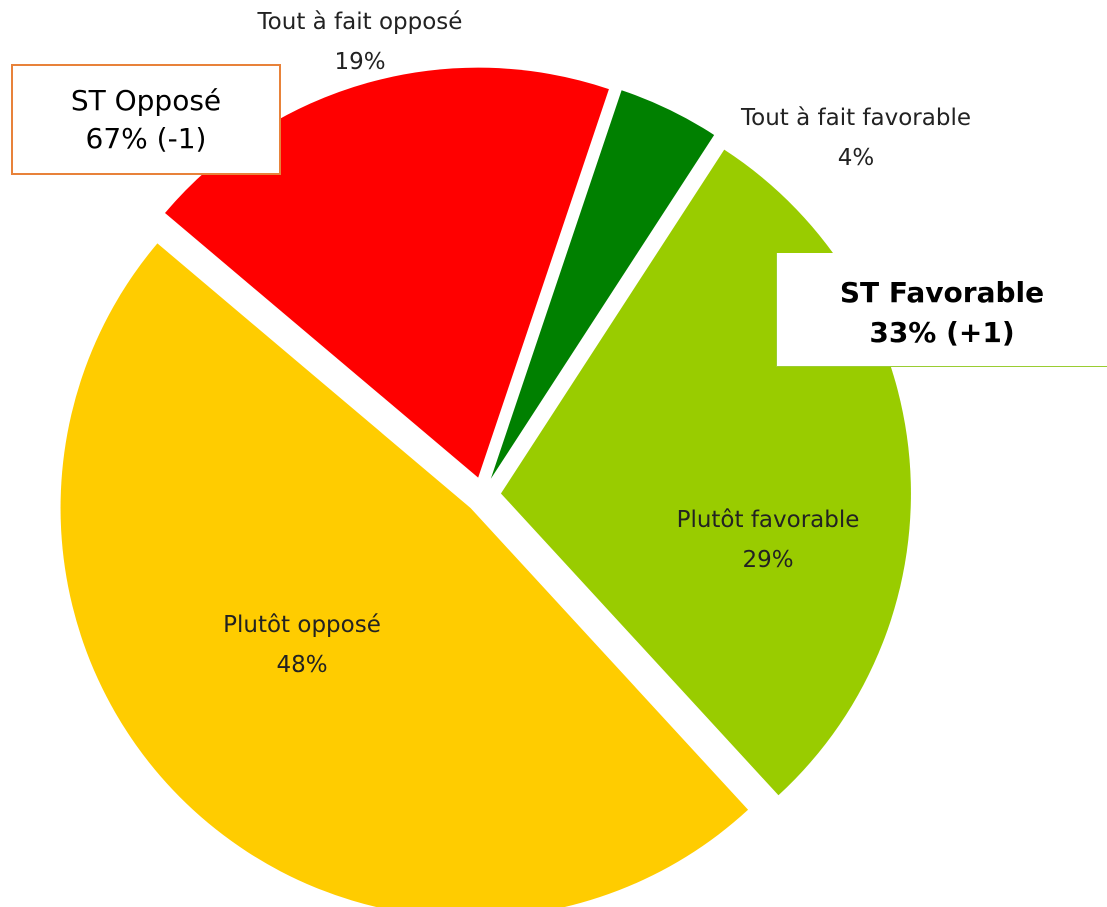 The width and height of the screenshot is (1107, 907). Describe the element at coordinates (146, 138) in the screenshot. I see `callout-st-oppose-value: 67% (-1)` at that location.